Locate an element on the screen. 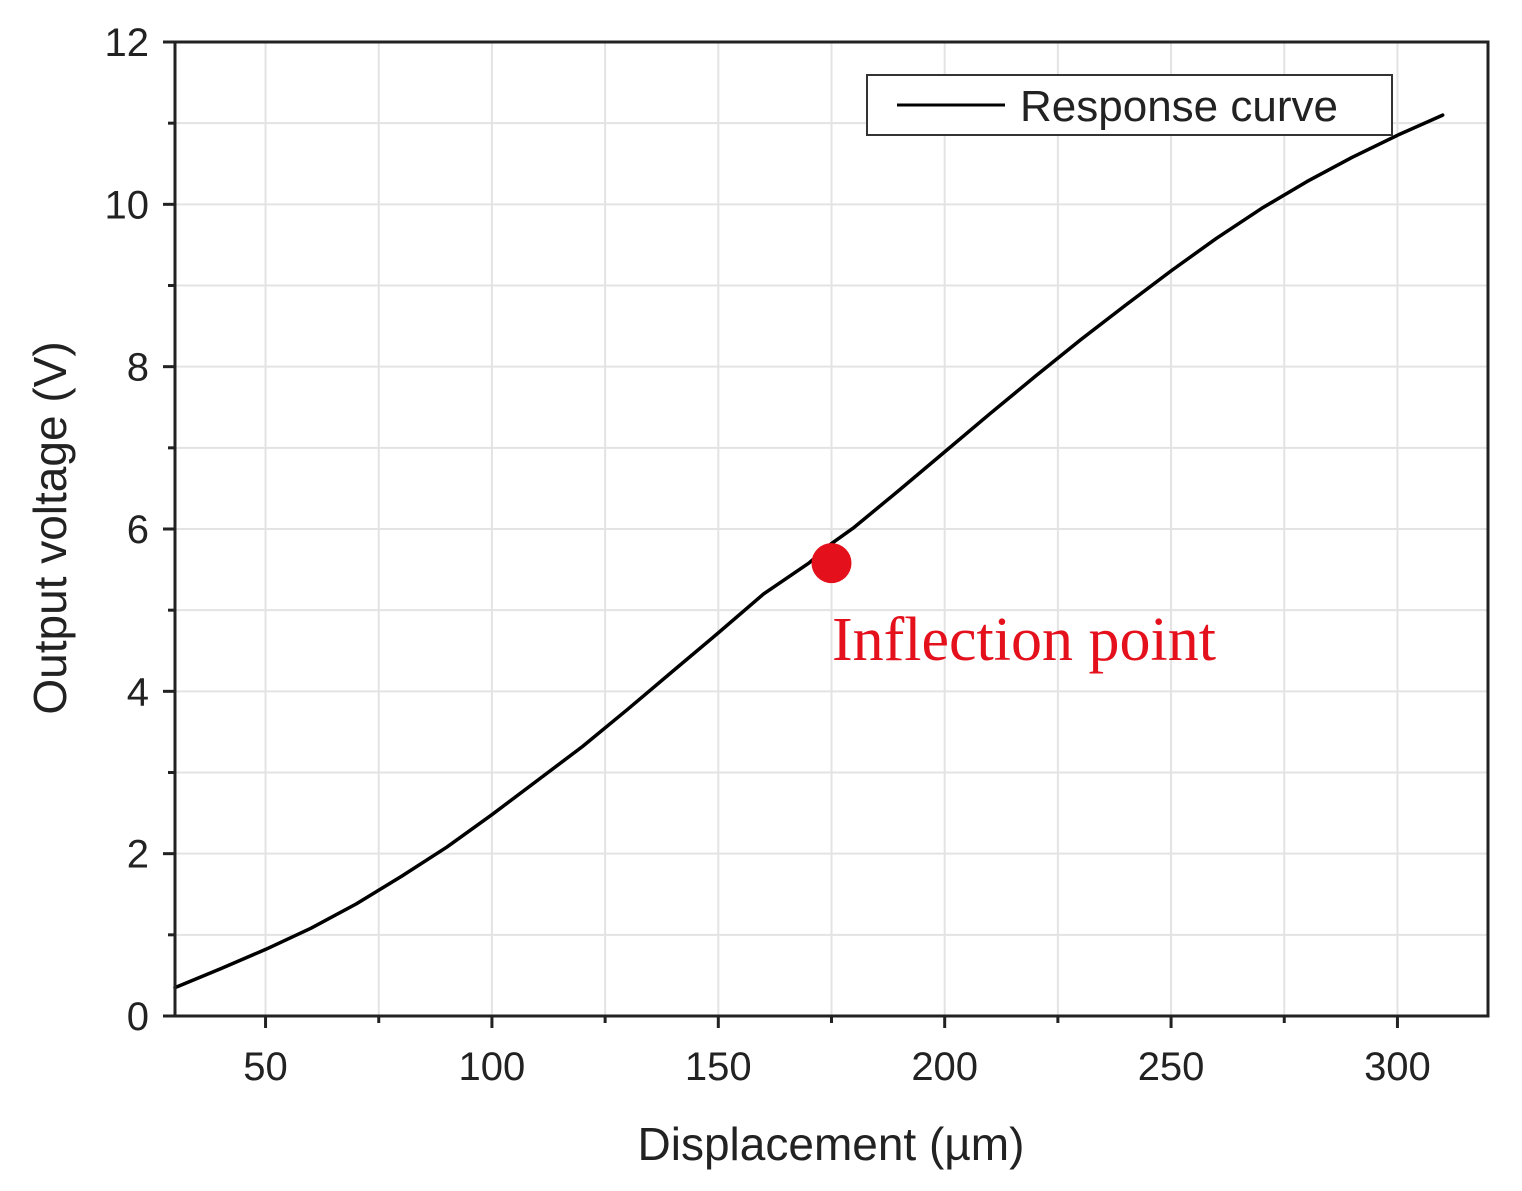 The width and height of the screenshot is (1522, 1191). x-tick-label: 50 is located at coordinates (265, 1067).